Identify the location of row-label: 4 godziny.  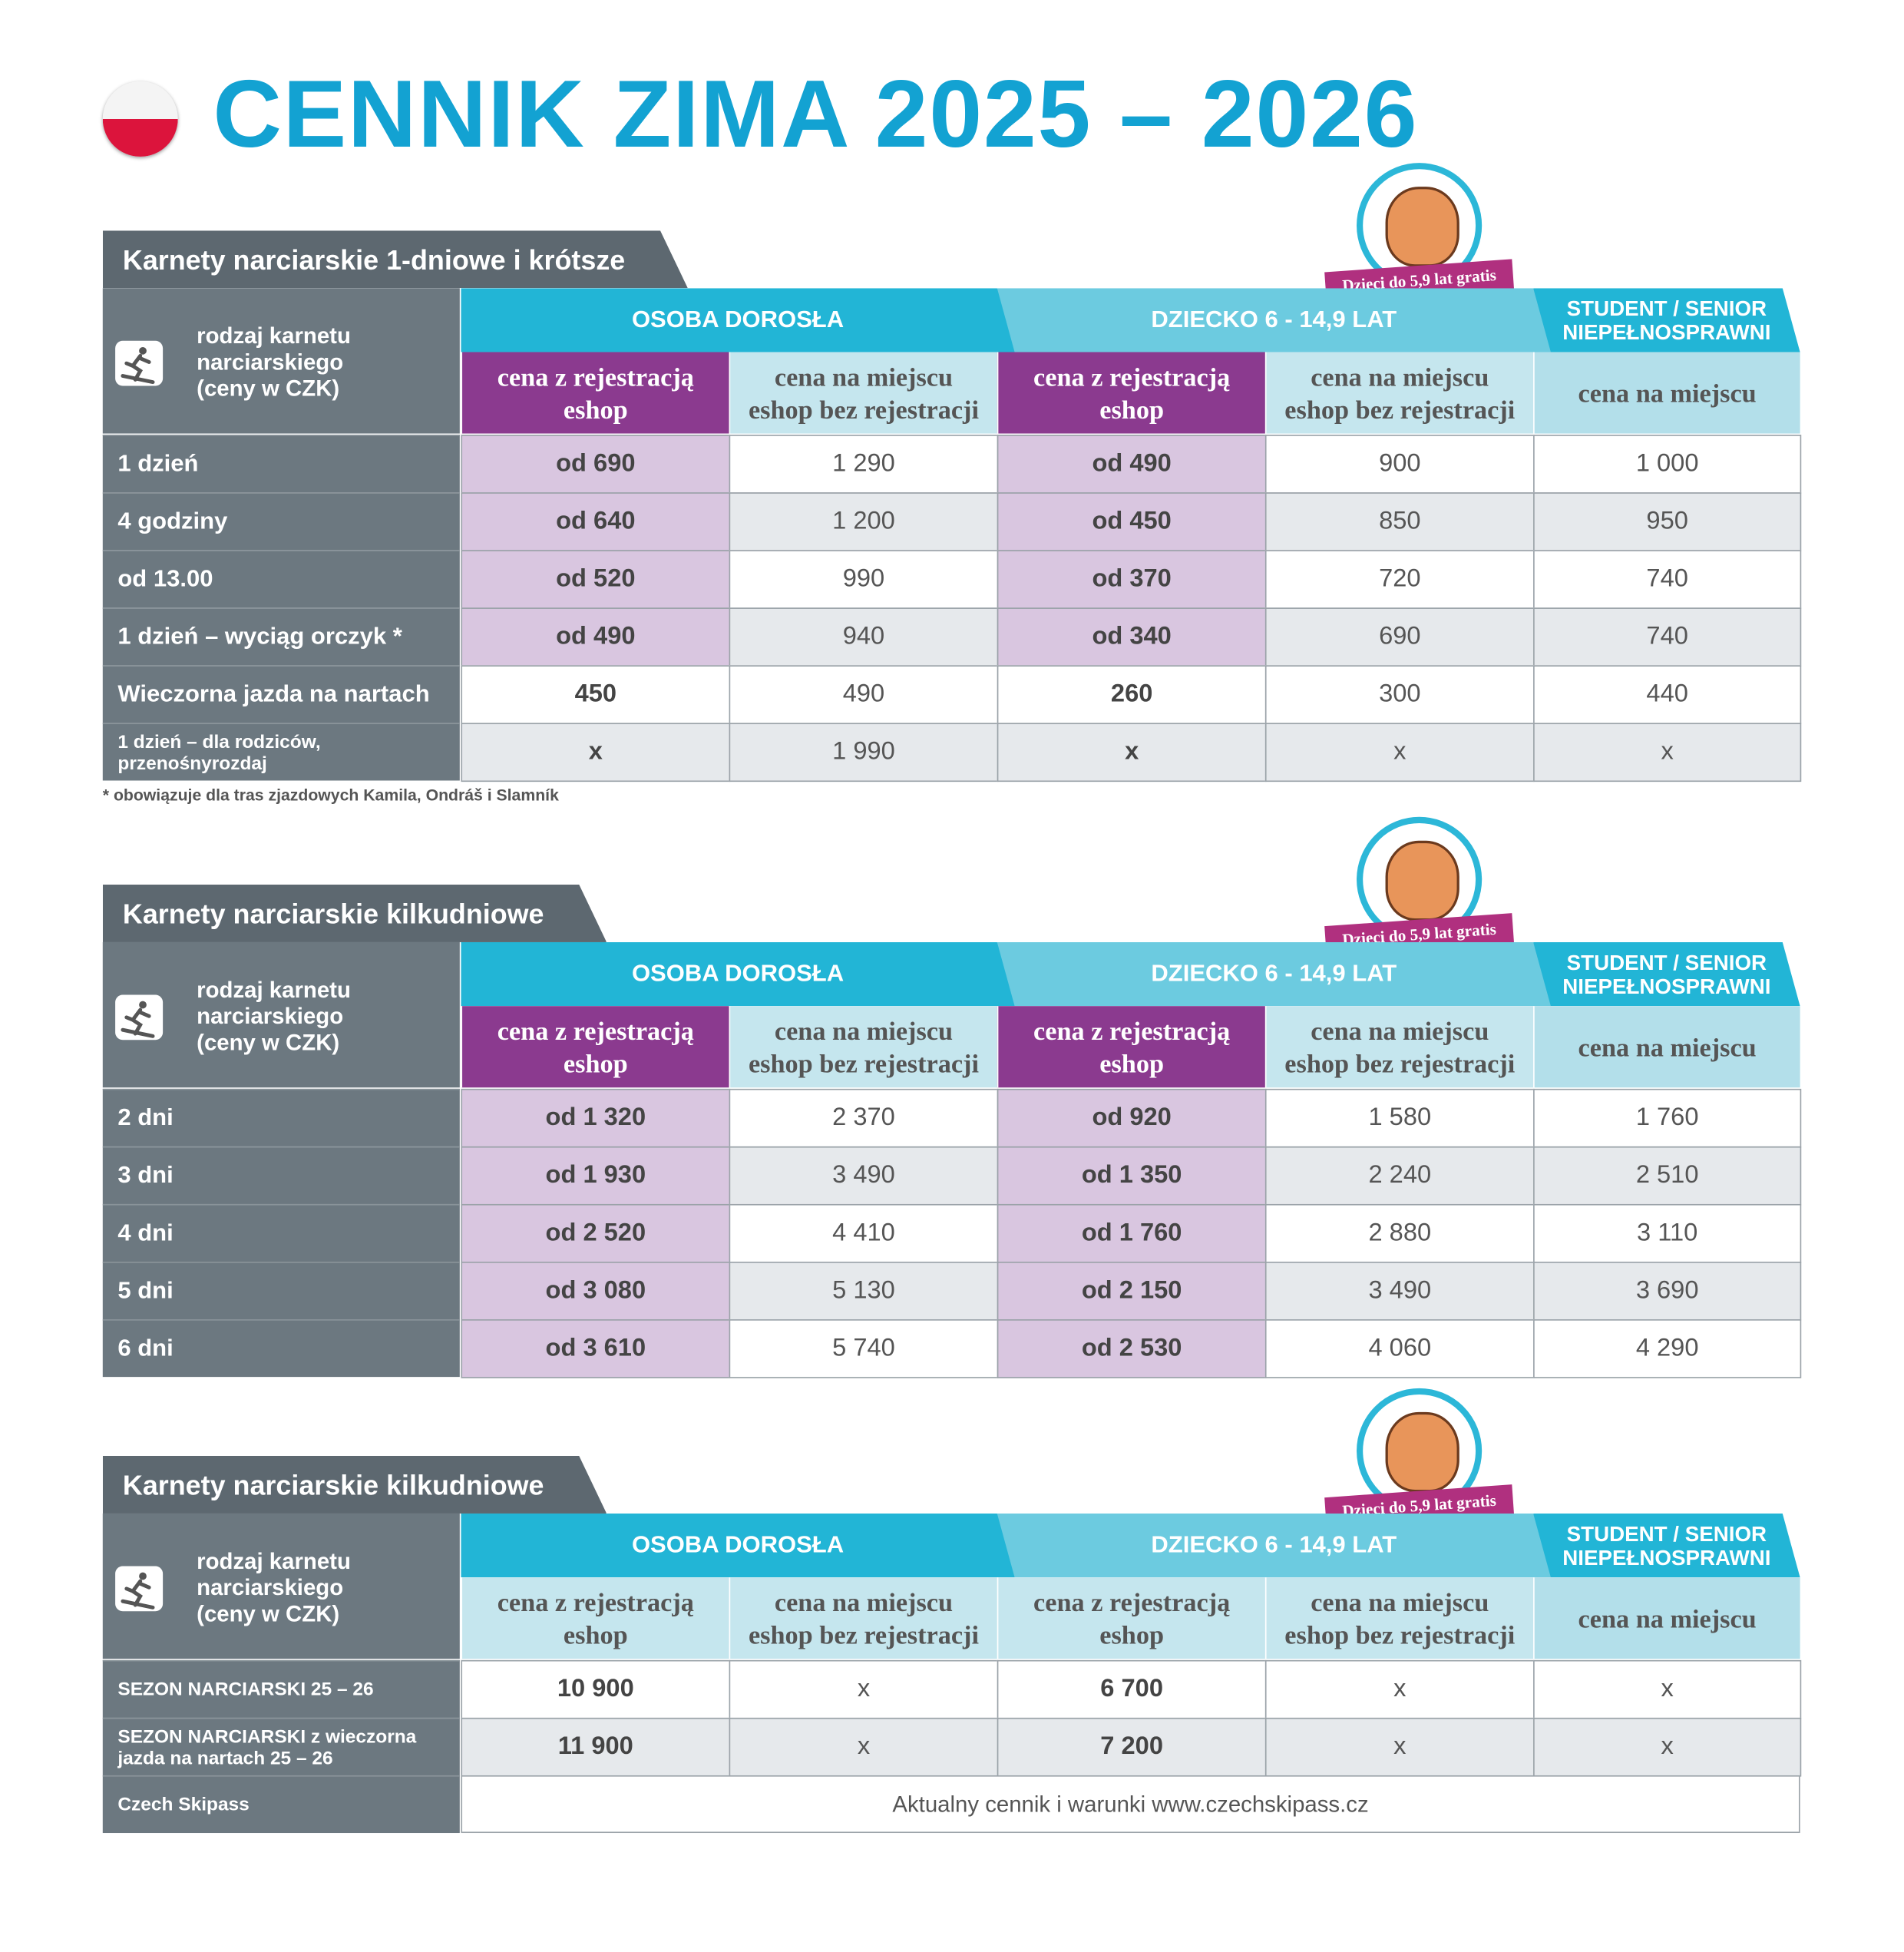
(281, 521).